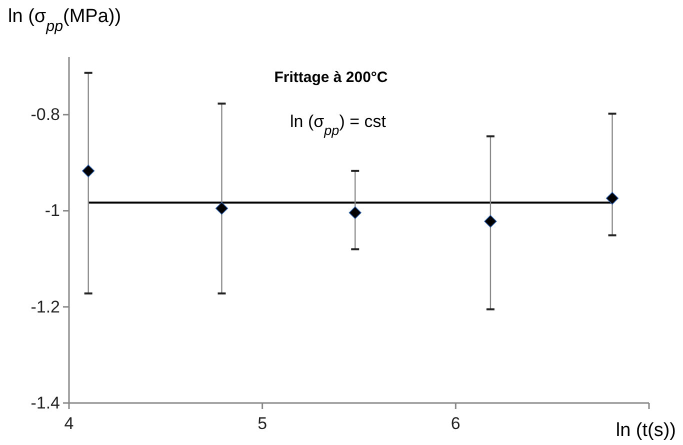 This screenshot has width=683, height=445. Describe the element at coordinates (338, 125) in the screenshot. I see `annotation: ln (σ$_{pp}$) = cst` at that location.